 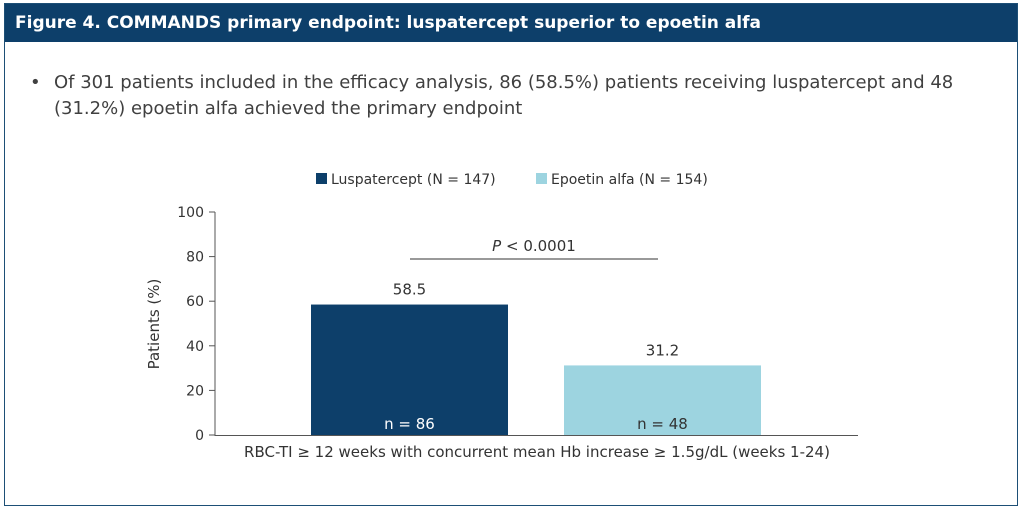 I want to click on bar-luspatercept, so click(x=409, y=369).